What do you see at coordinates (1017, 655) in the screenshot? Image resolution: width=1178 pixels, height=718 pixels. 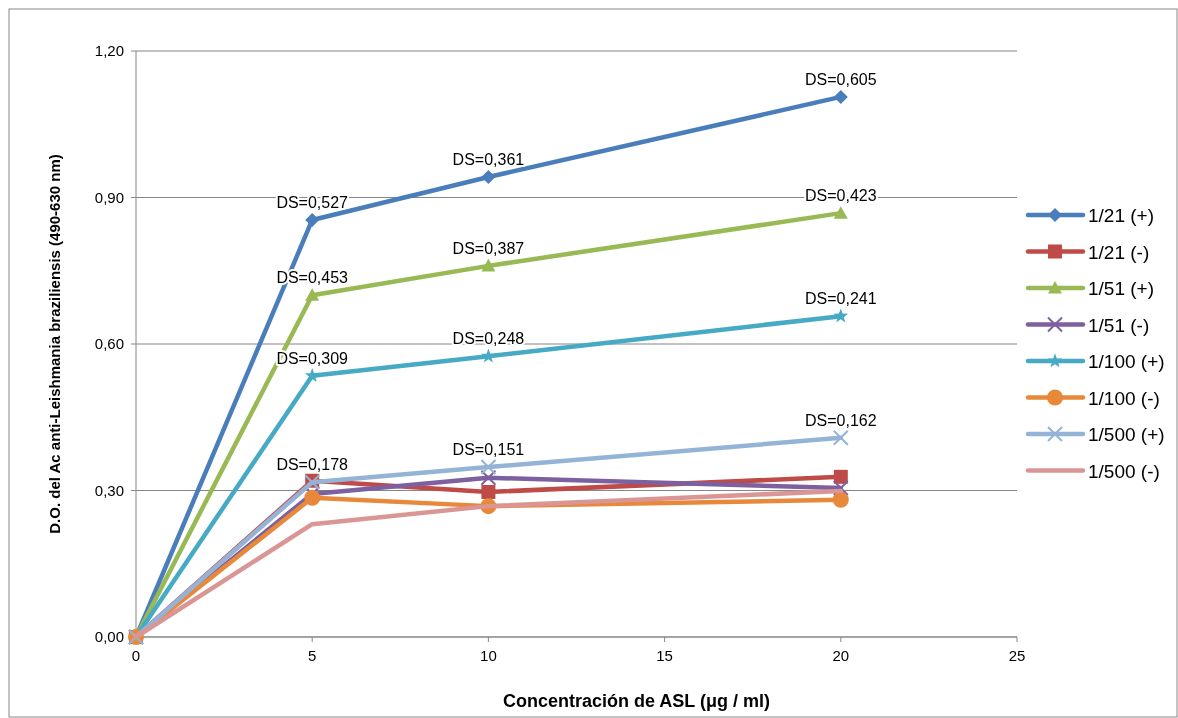 I see `x-tick-label: 25` at bounding box center [1017, 655].